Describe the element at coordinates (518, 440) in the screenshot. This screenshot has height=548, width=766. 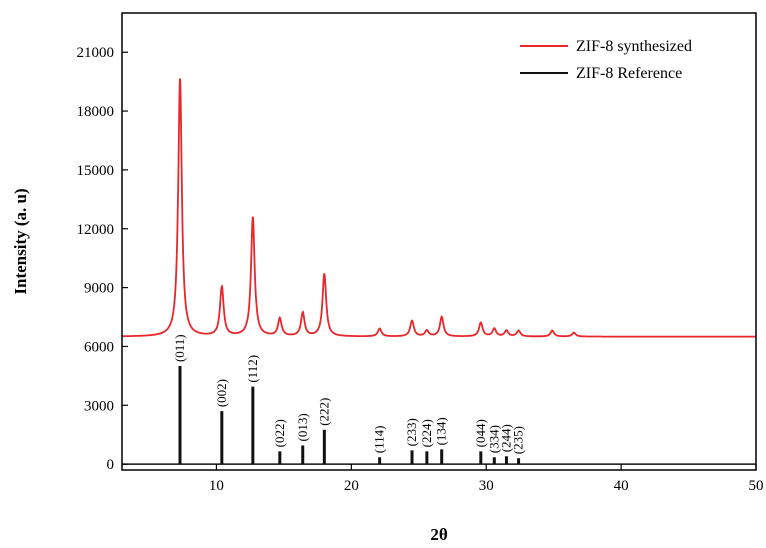
I see `peak-label: (235)` at that location.